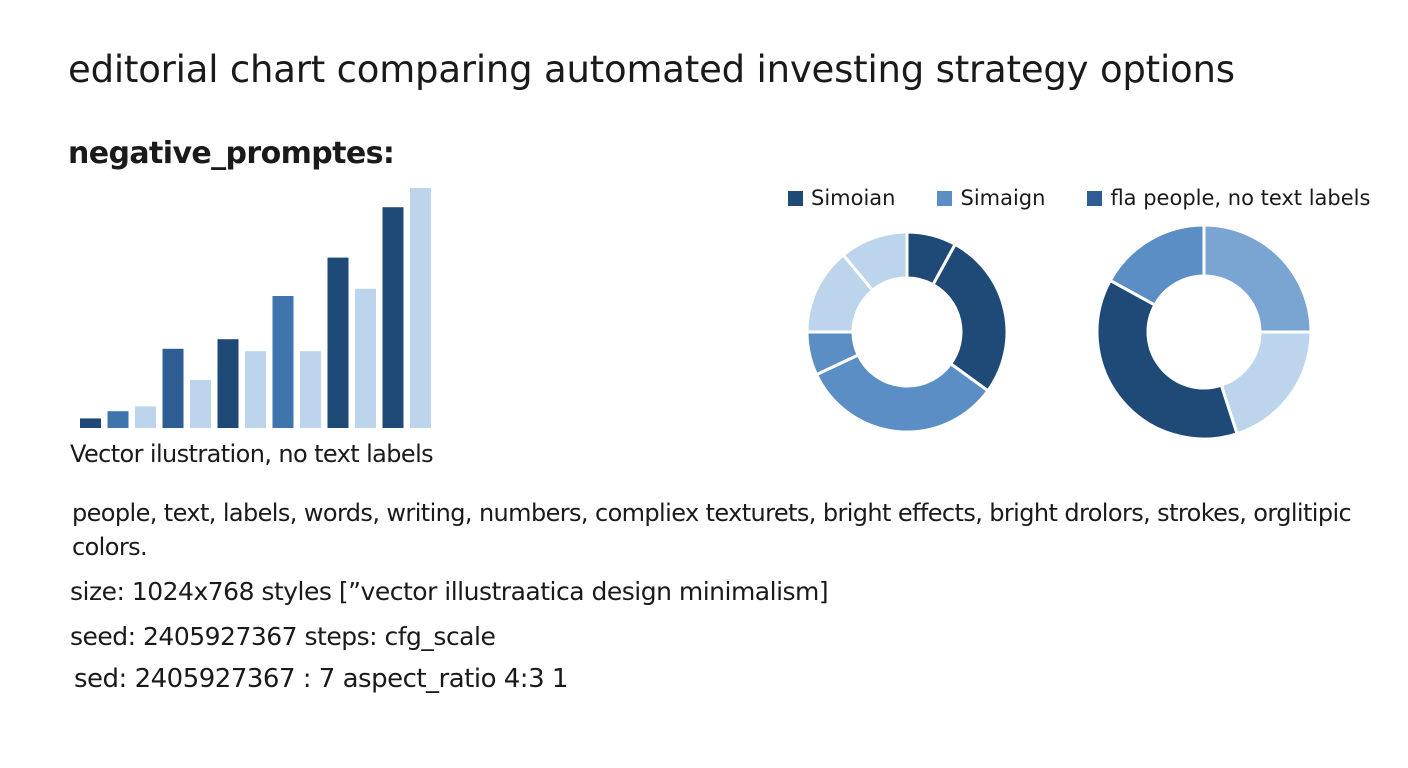 This screenshot has height=768, width=1408. I want to click on legend-item: Simoian, so click(841, 198).